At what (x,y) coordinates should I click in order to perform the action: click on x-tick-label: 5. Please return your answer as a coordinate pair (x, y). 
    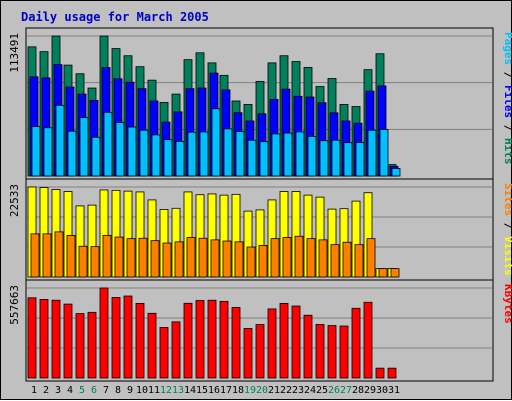
    Looking at the image, I should click on (82, 390).